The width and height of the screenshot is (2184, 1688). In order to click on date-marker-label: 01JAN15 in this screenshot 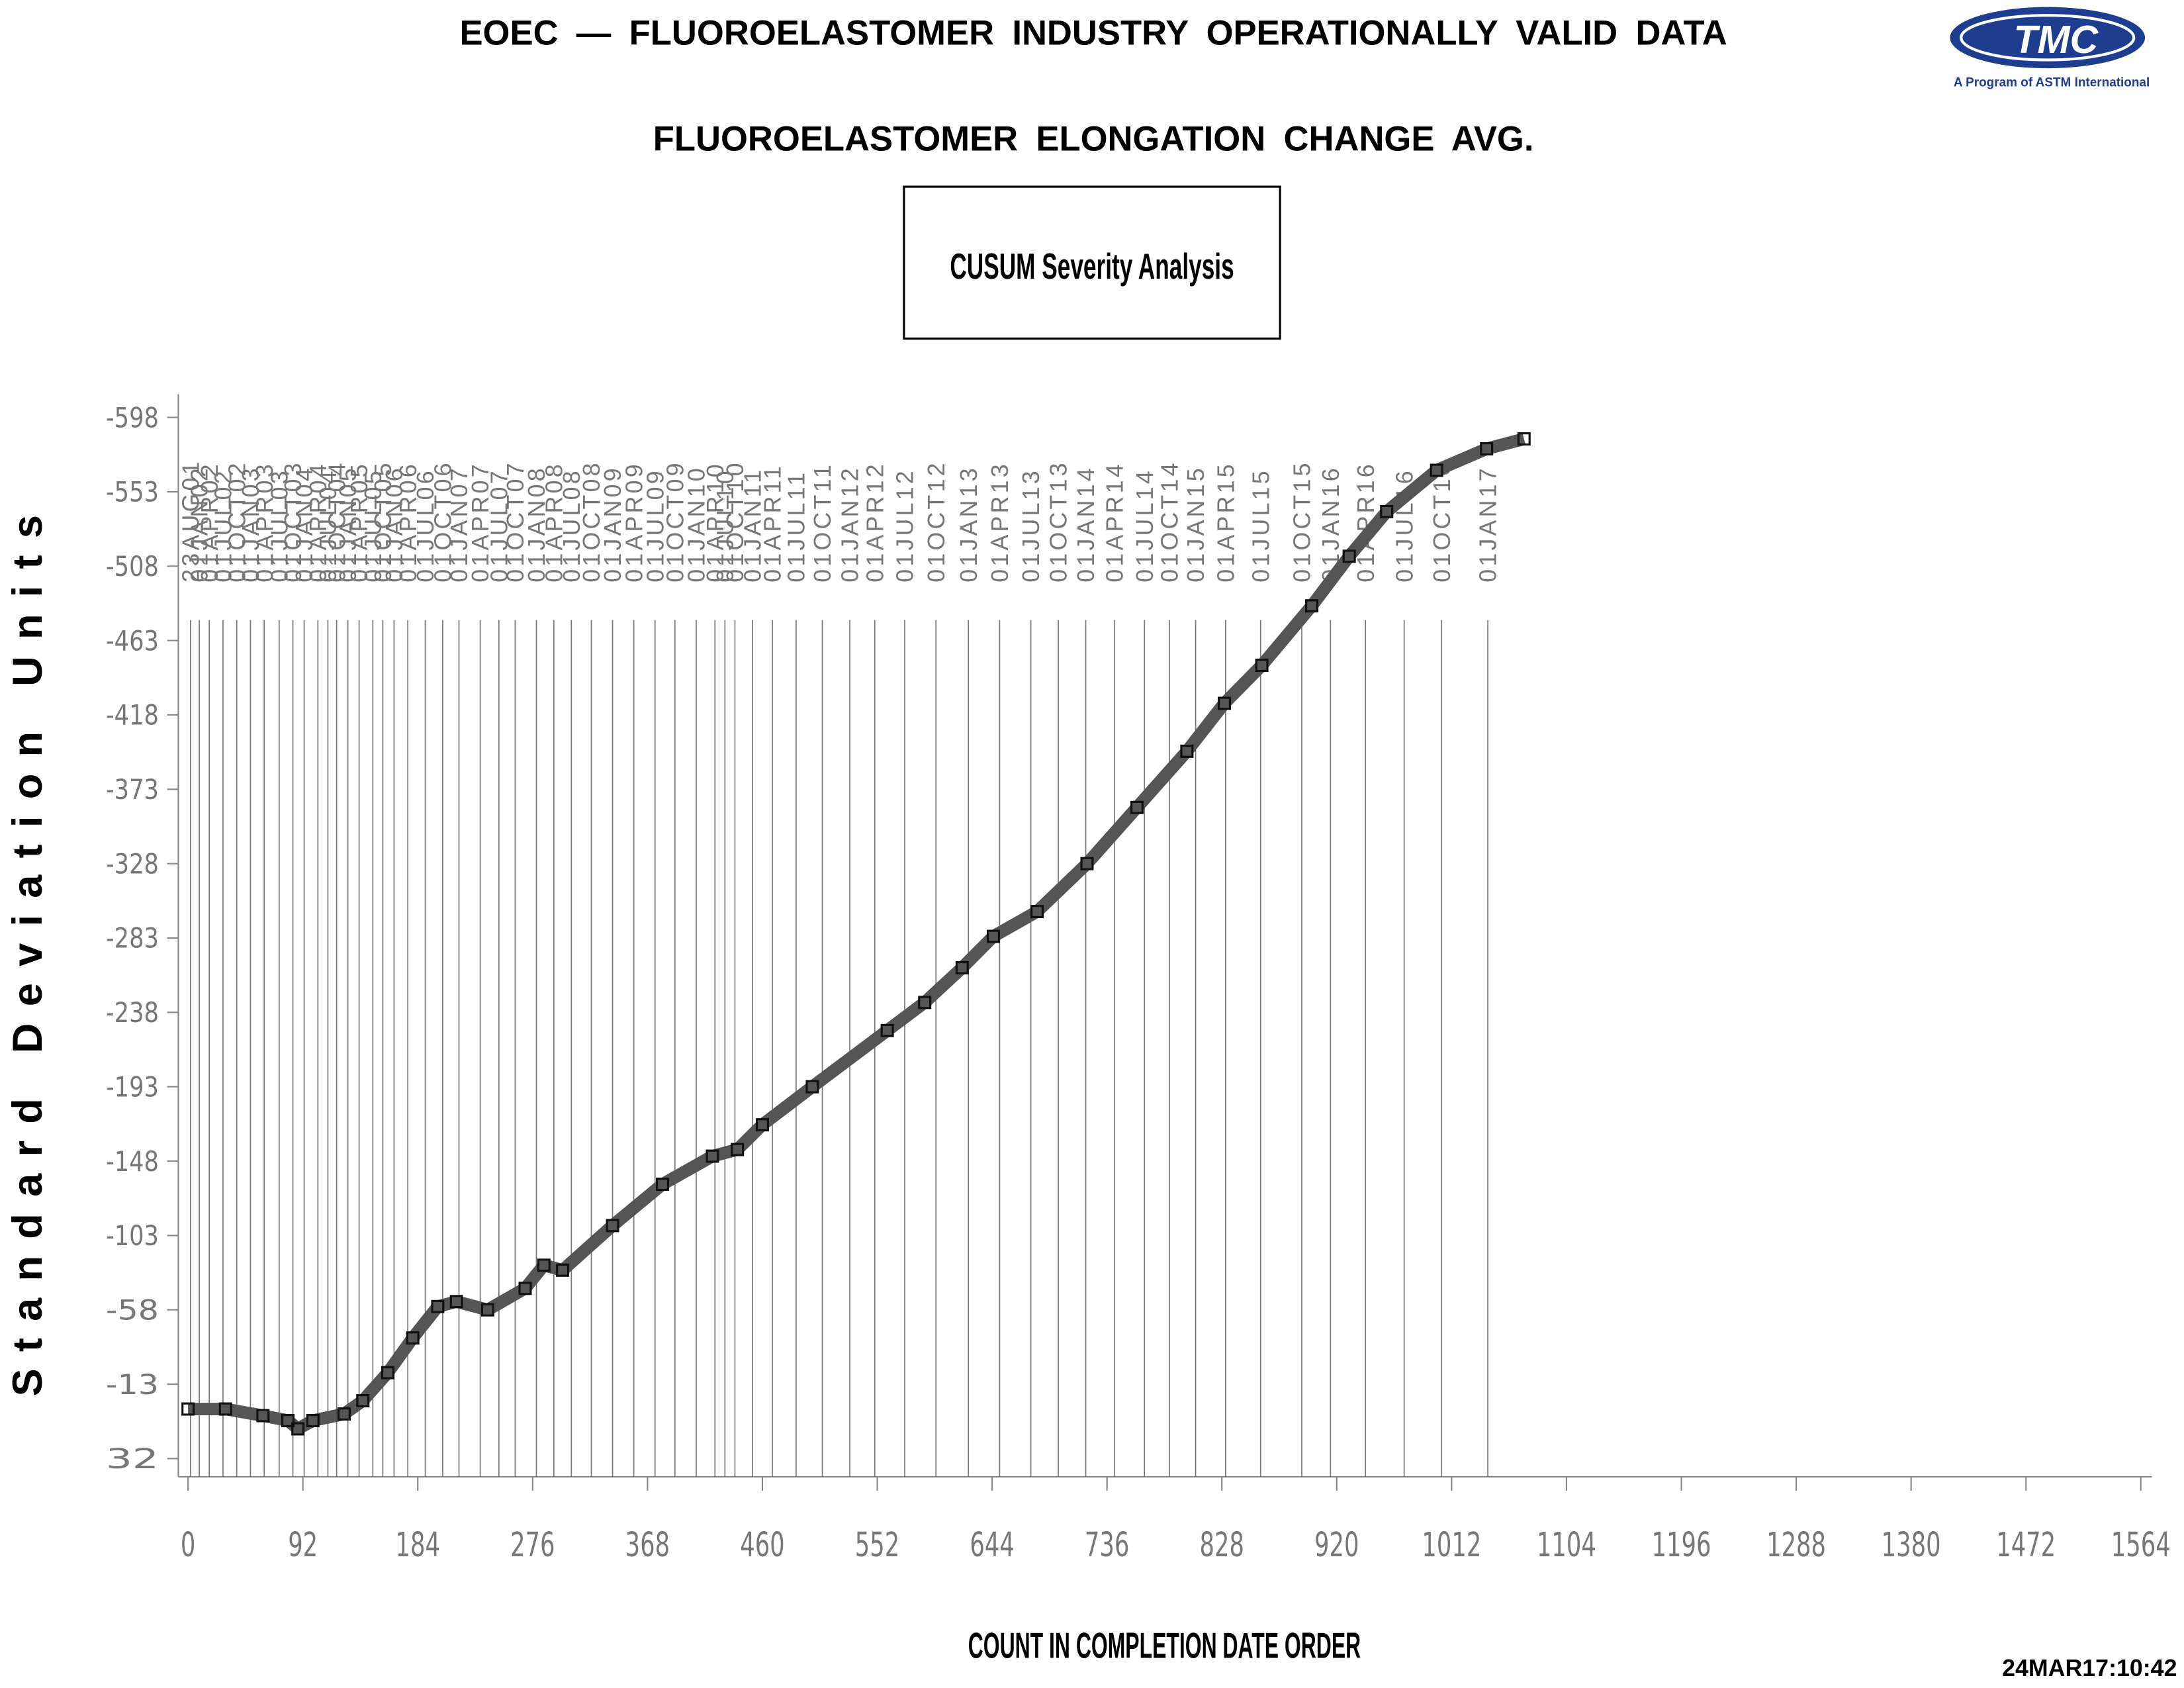, I will do `click(1196, 524)`.